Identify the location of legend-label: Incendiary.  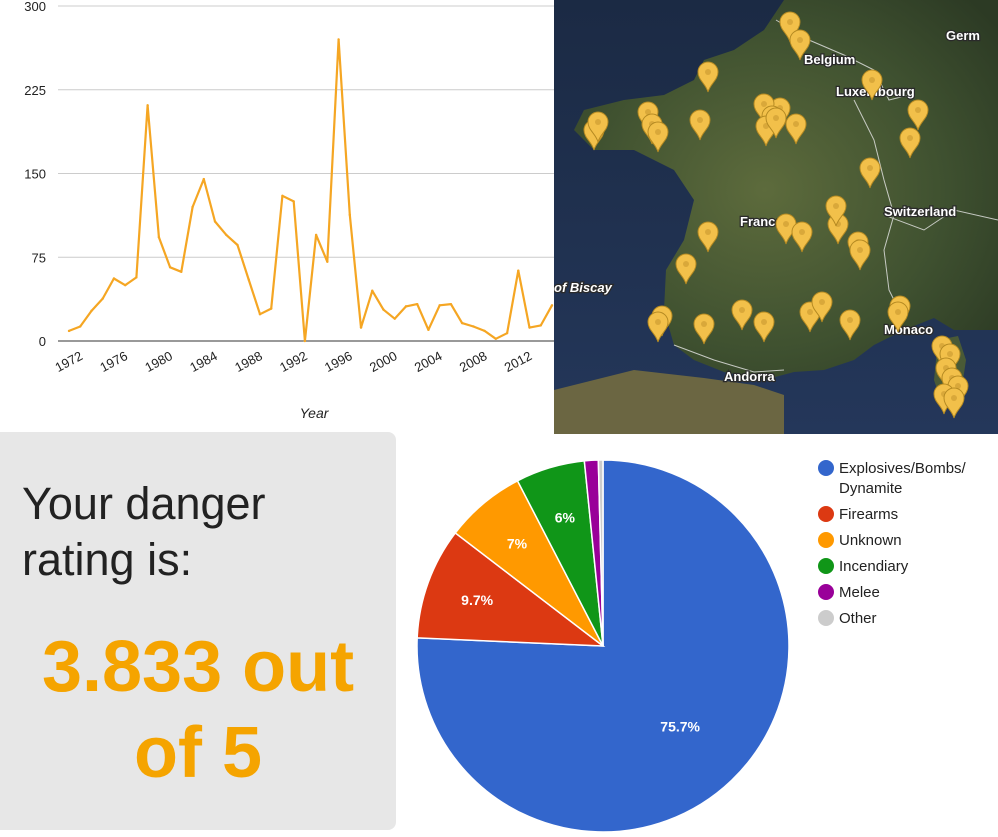
(874, 566).